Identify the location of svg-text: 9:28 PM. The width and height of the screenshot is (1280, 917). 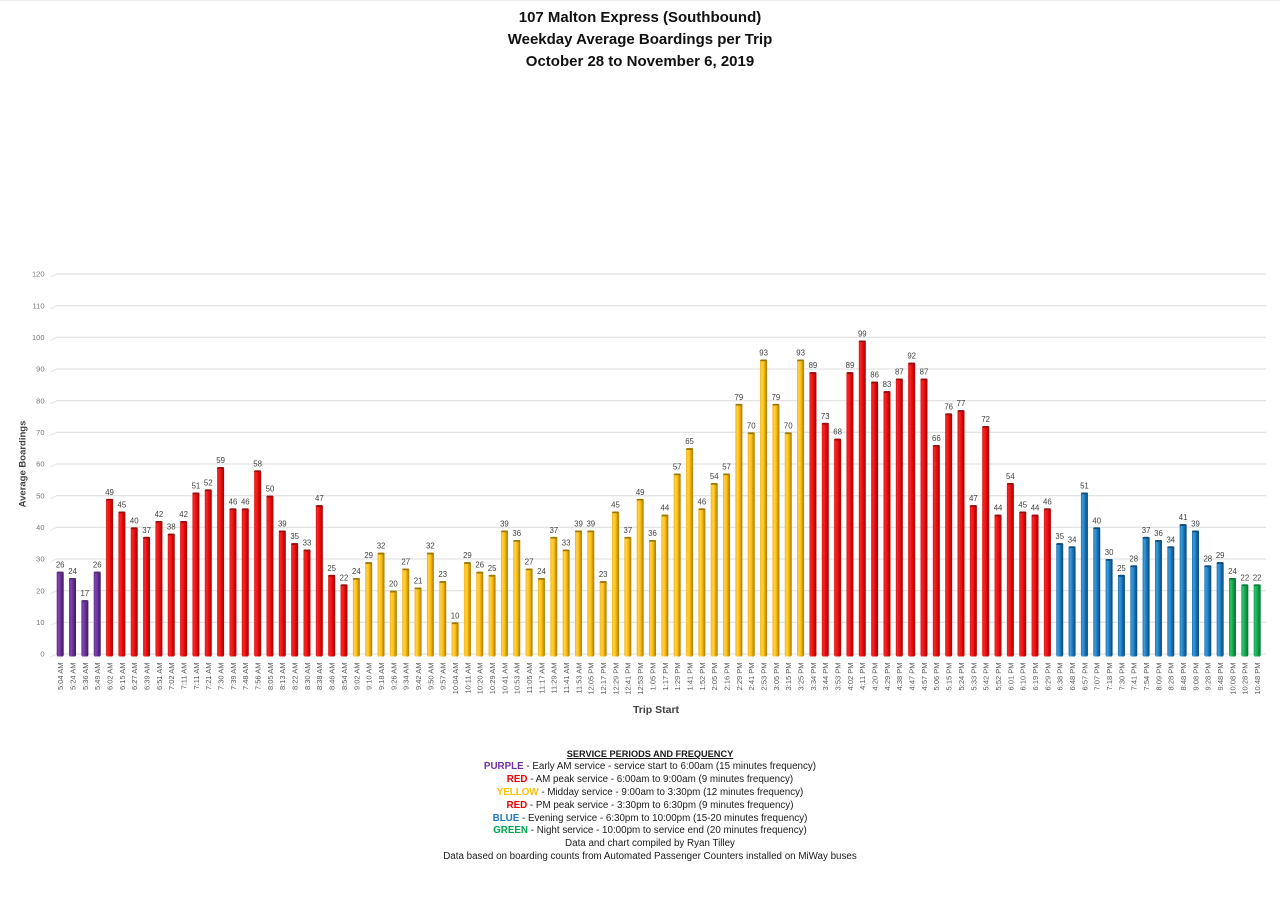
(1208, 677).